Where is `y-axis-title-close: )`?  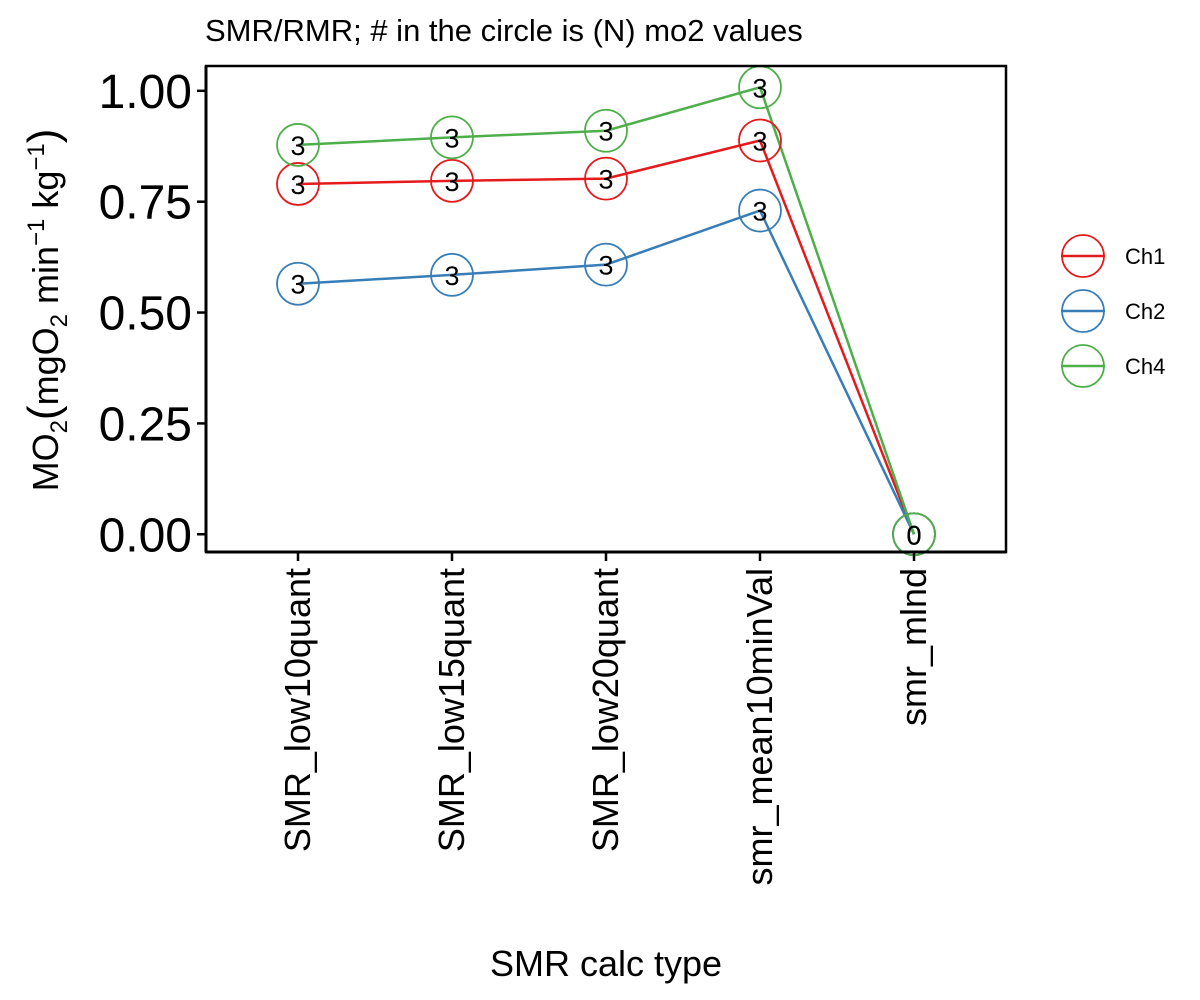 y-axis-title-close: ) is located at coordinates (43, 136).